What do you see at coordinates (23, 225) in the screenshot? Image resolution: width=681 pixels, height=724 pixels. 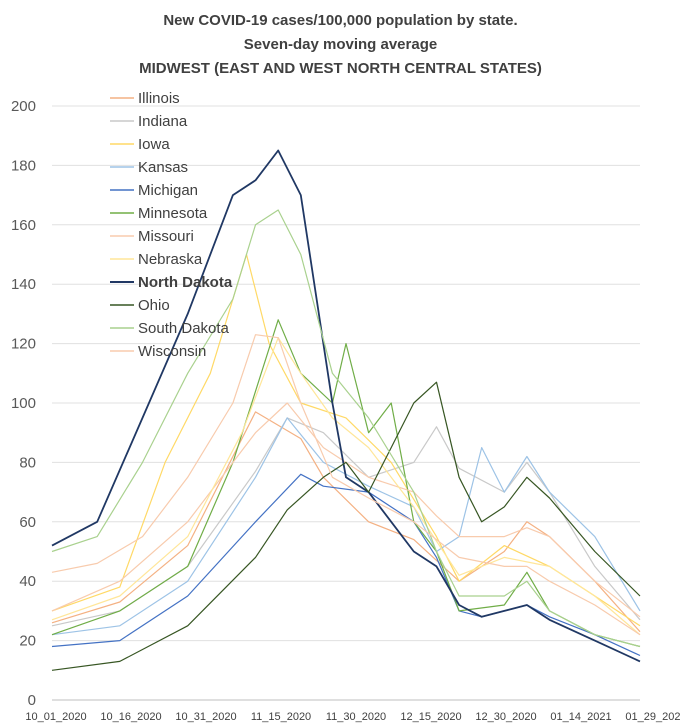 I see `y-tick-label: 160` at bounding box center [23, 225].